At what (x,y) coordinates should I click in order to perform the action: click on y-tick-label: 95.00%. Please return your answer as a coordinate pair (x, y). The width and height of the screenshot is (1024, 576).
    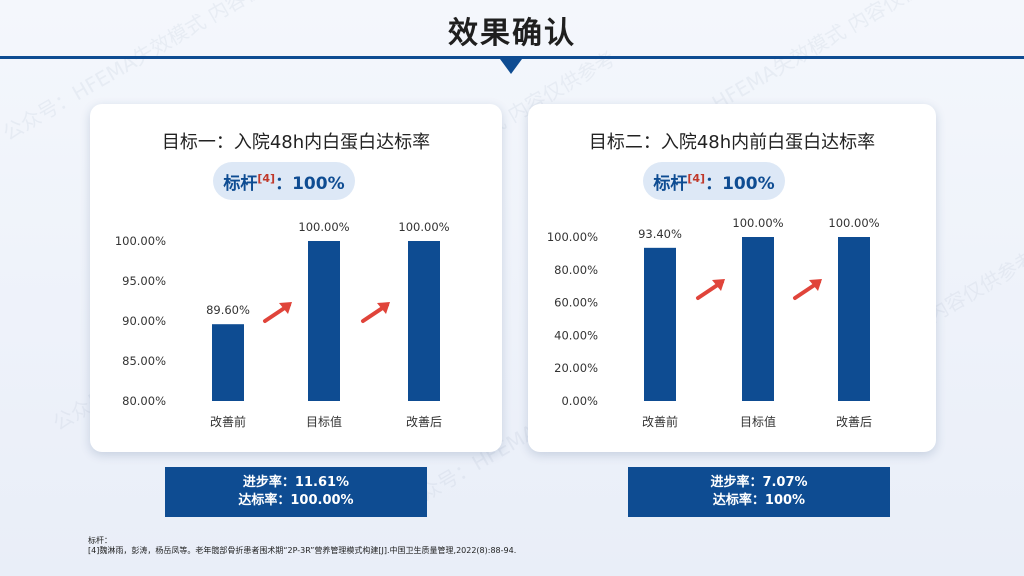
    Looking at the image, I should click on (144, 281).